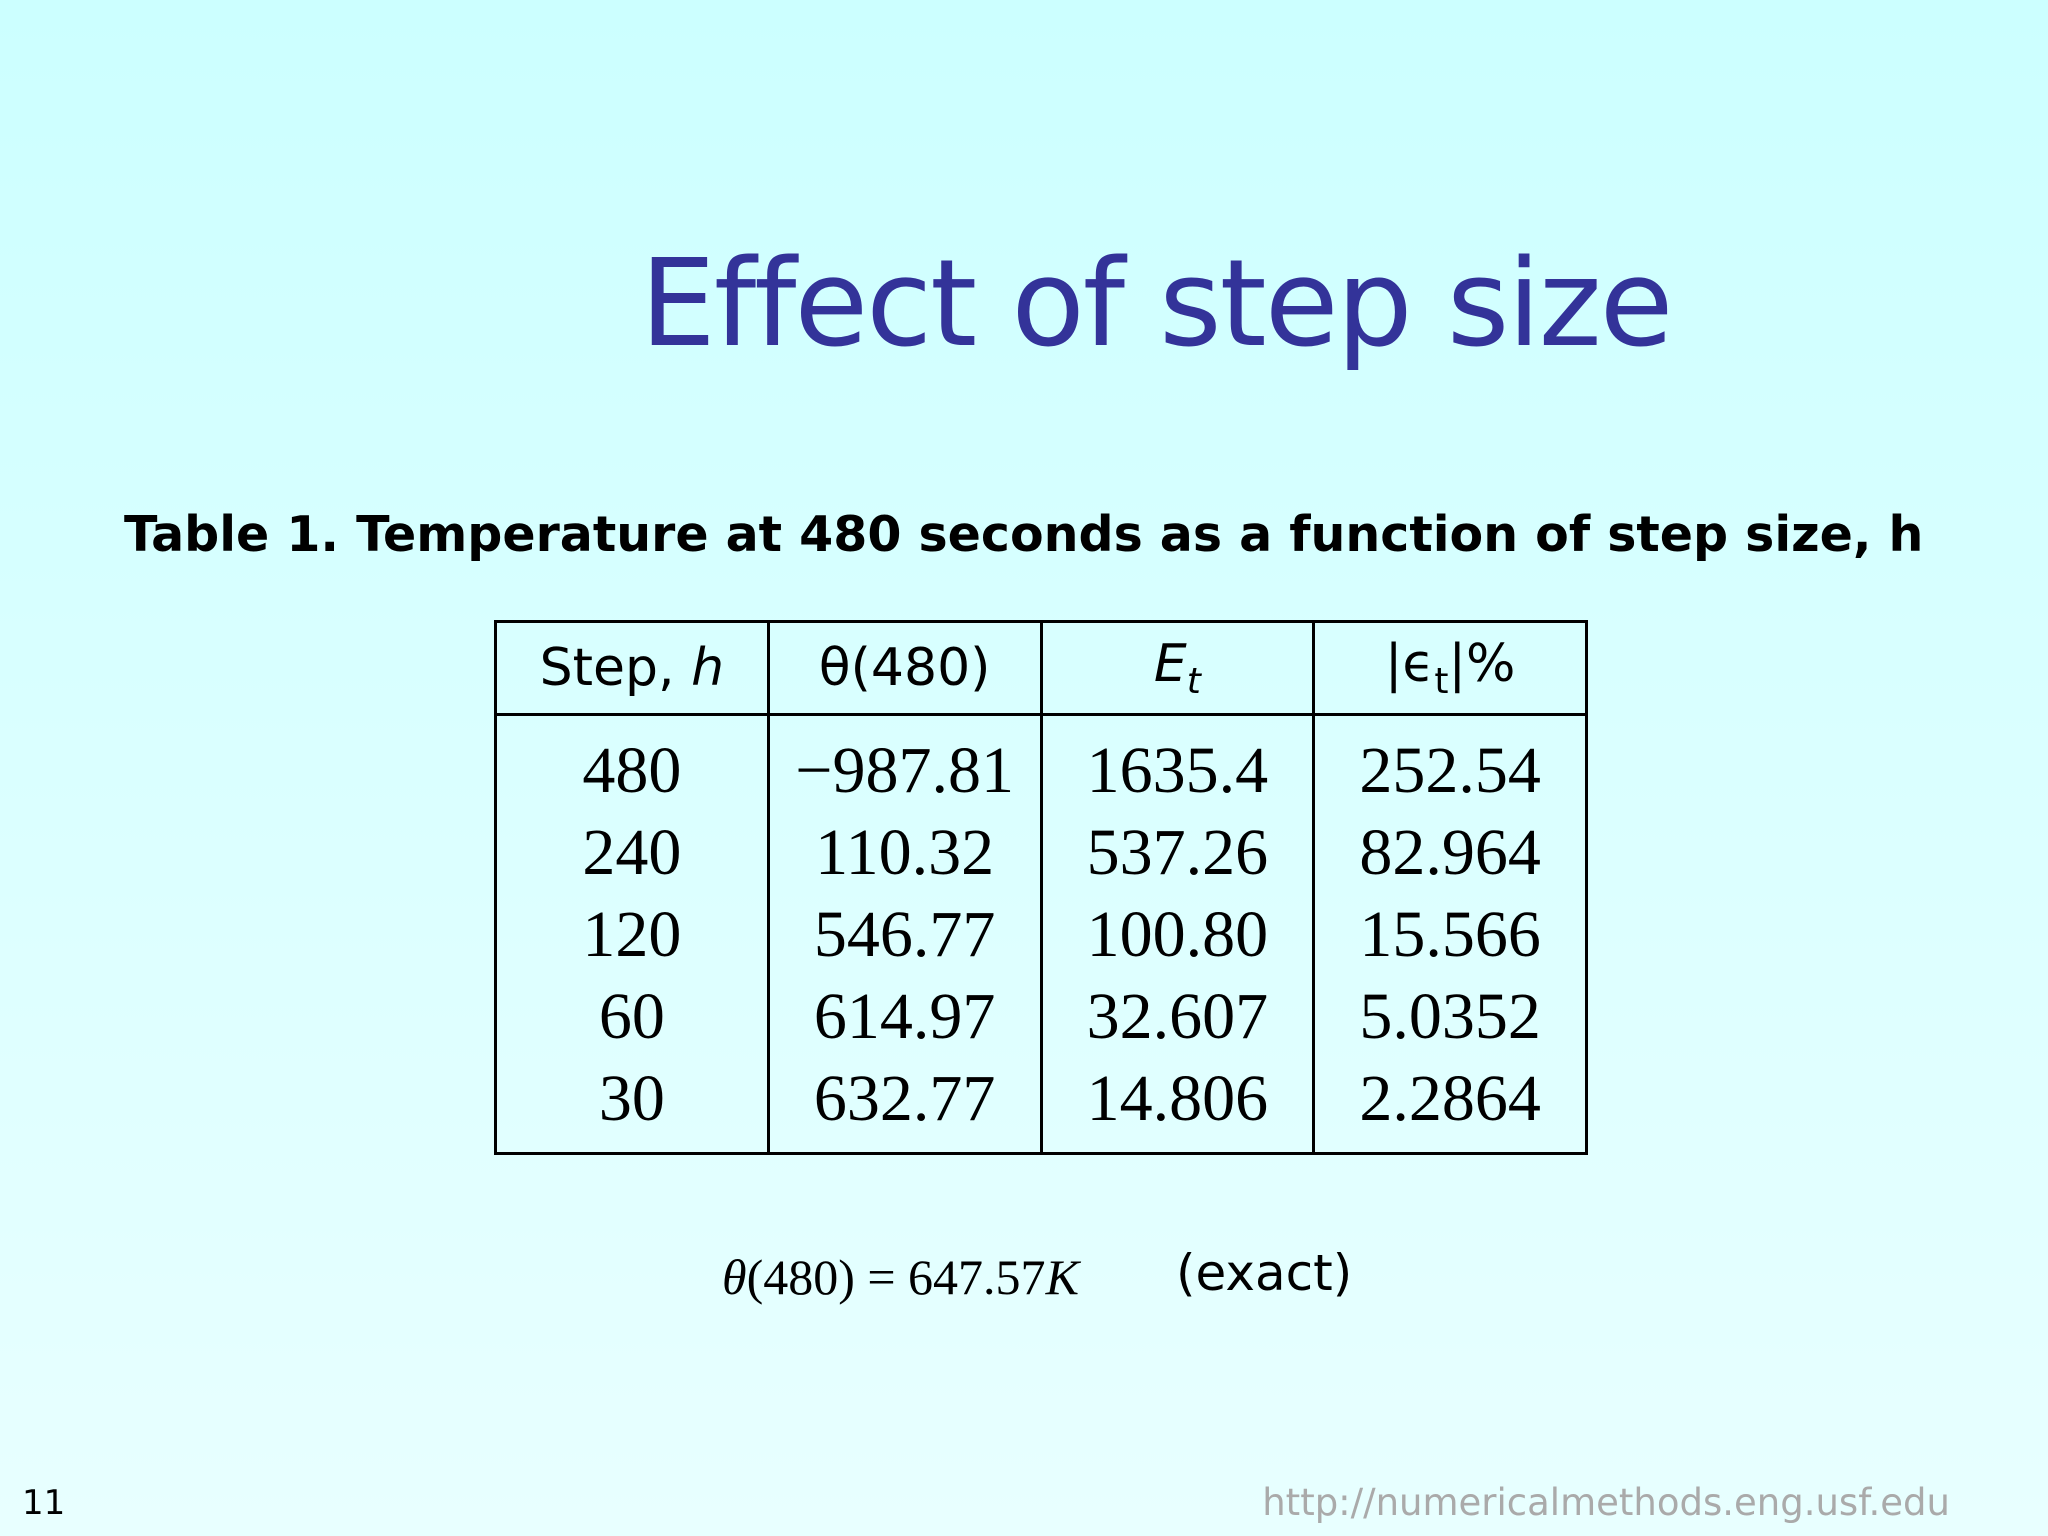 Image resolution: width=2048 pixels, height=1536 pixels. Describe the element at coordinates (904, 1106) in the screenshot. I see `cell-theta: 632.77` at that location.